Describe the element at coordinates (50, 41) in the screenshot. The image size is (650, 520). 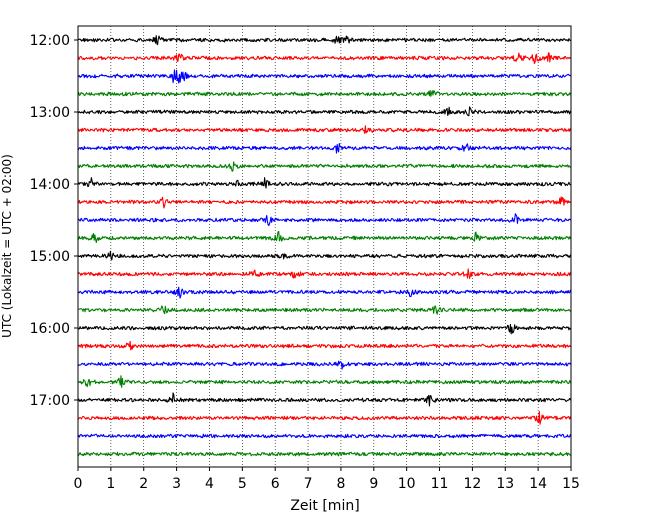
I see `y-tick-label: 12:00` at that location.